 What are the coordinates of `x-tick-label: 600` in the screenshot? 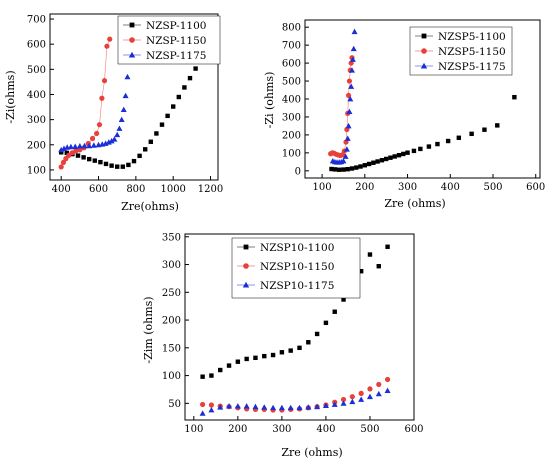 It's located at (413, 429).